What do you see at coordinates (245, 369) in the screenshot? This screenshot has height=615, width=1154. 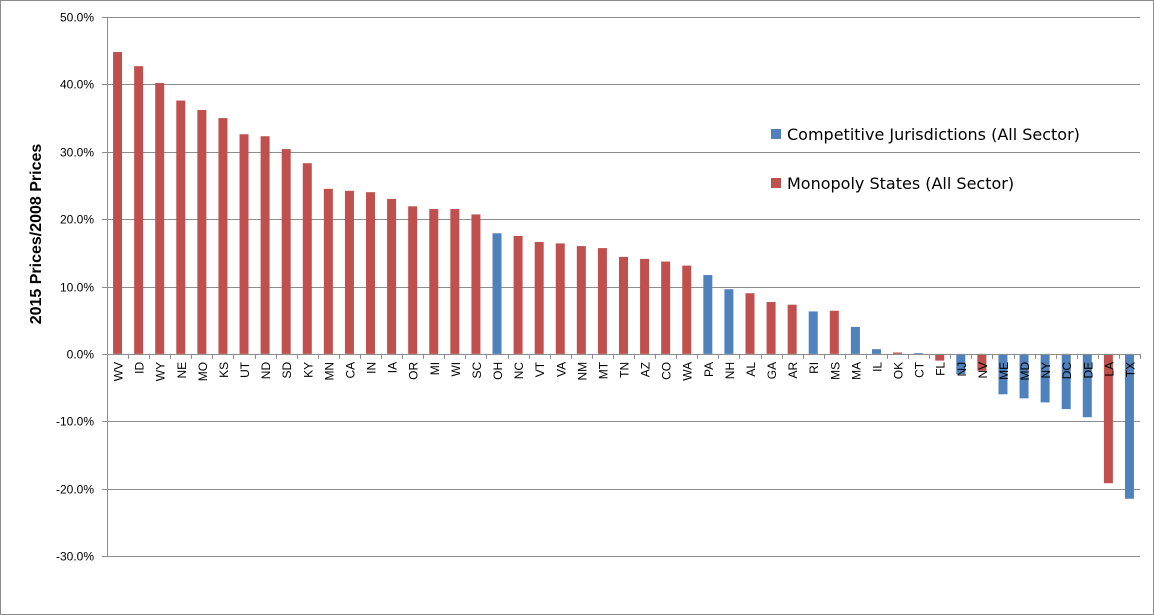 I see `category-label-ut: UT` at bounding box center [245, 369].